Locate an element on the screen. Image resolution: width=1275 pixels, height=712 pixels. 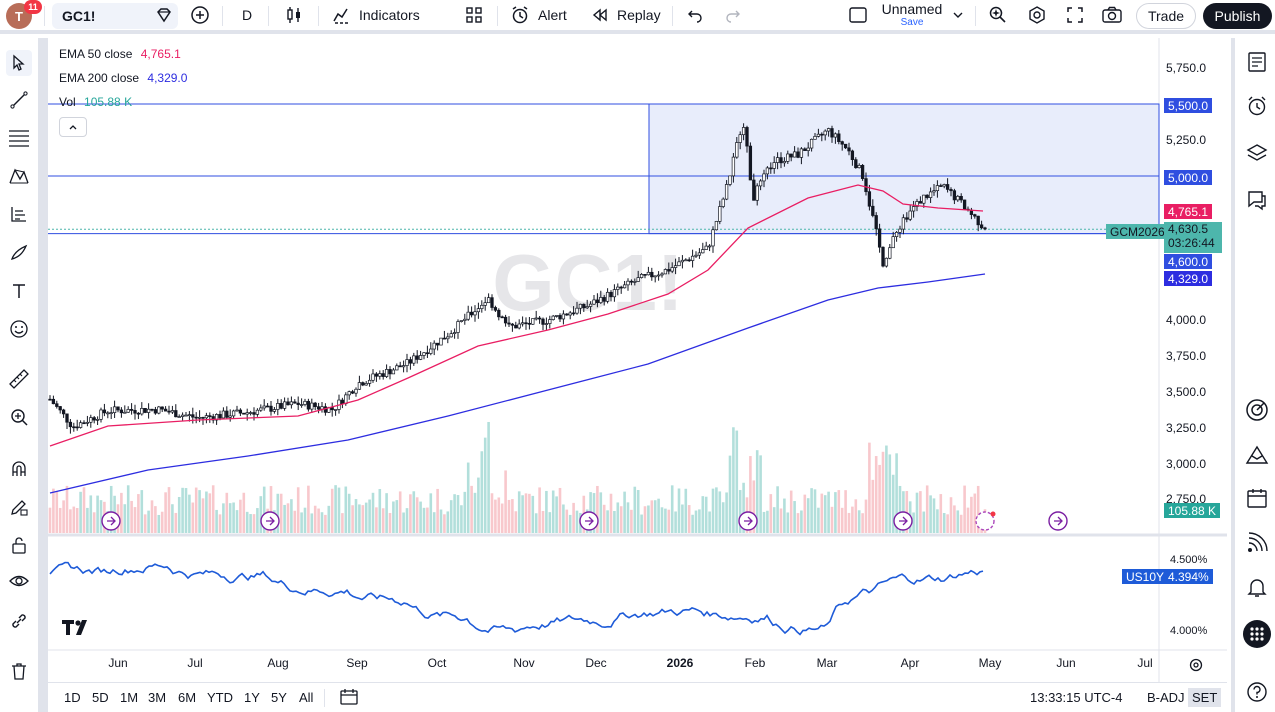
time-tick: Jul is located at coordinates (195, 663).